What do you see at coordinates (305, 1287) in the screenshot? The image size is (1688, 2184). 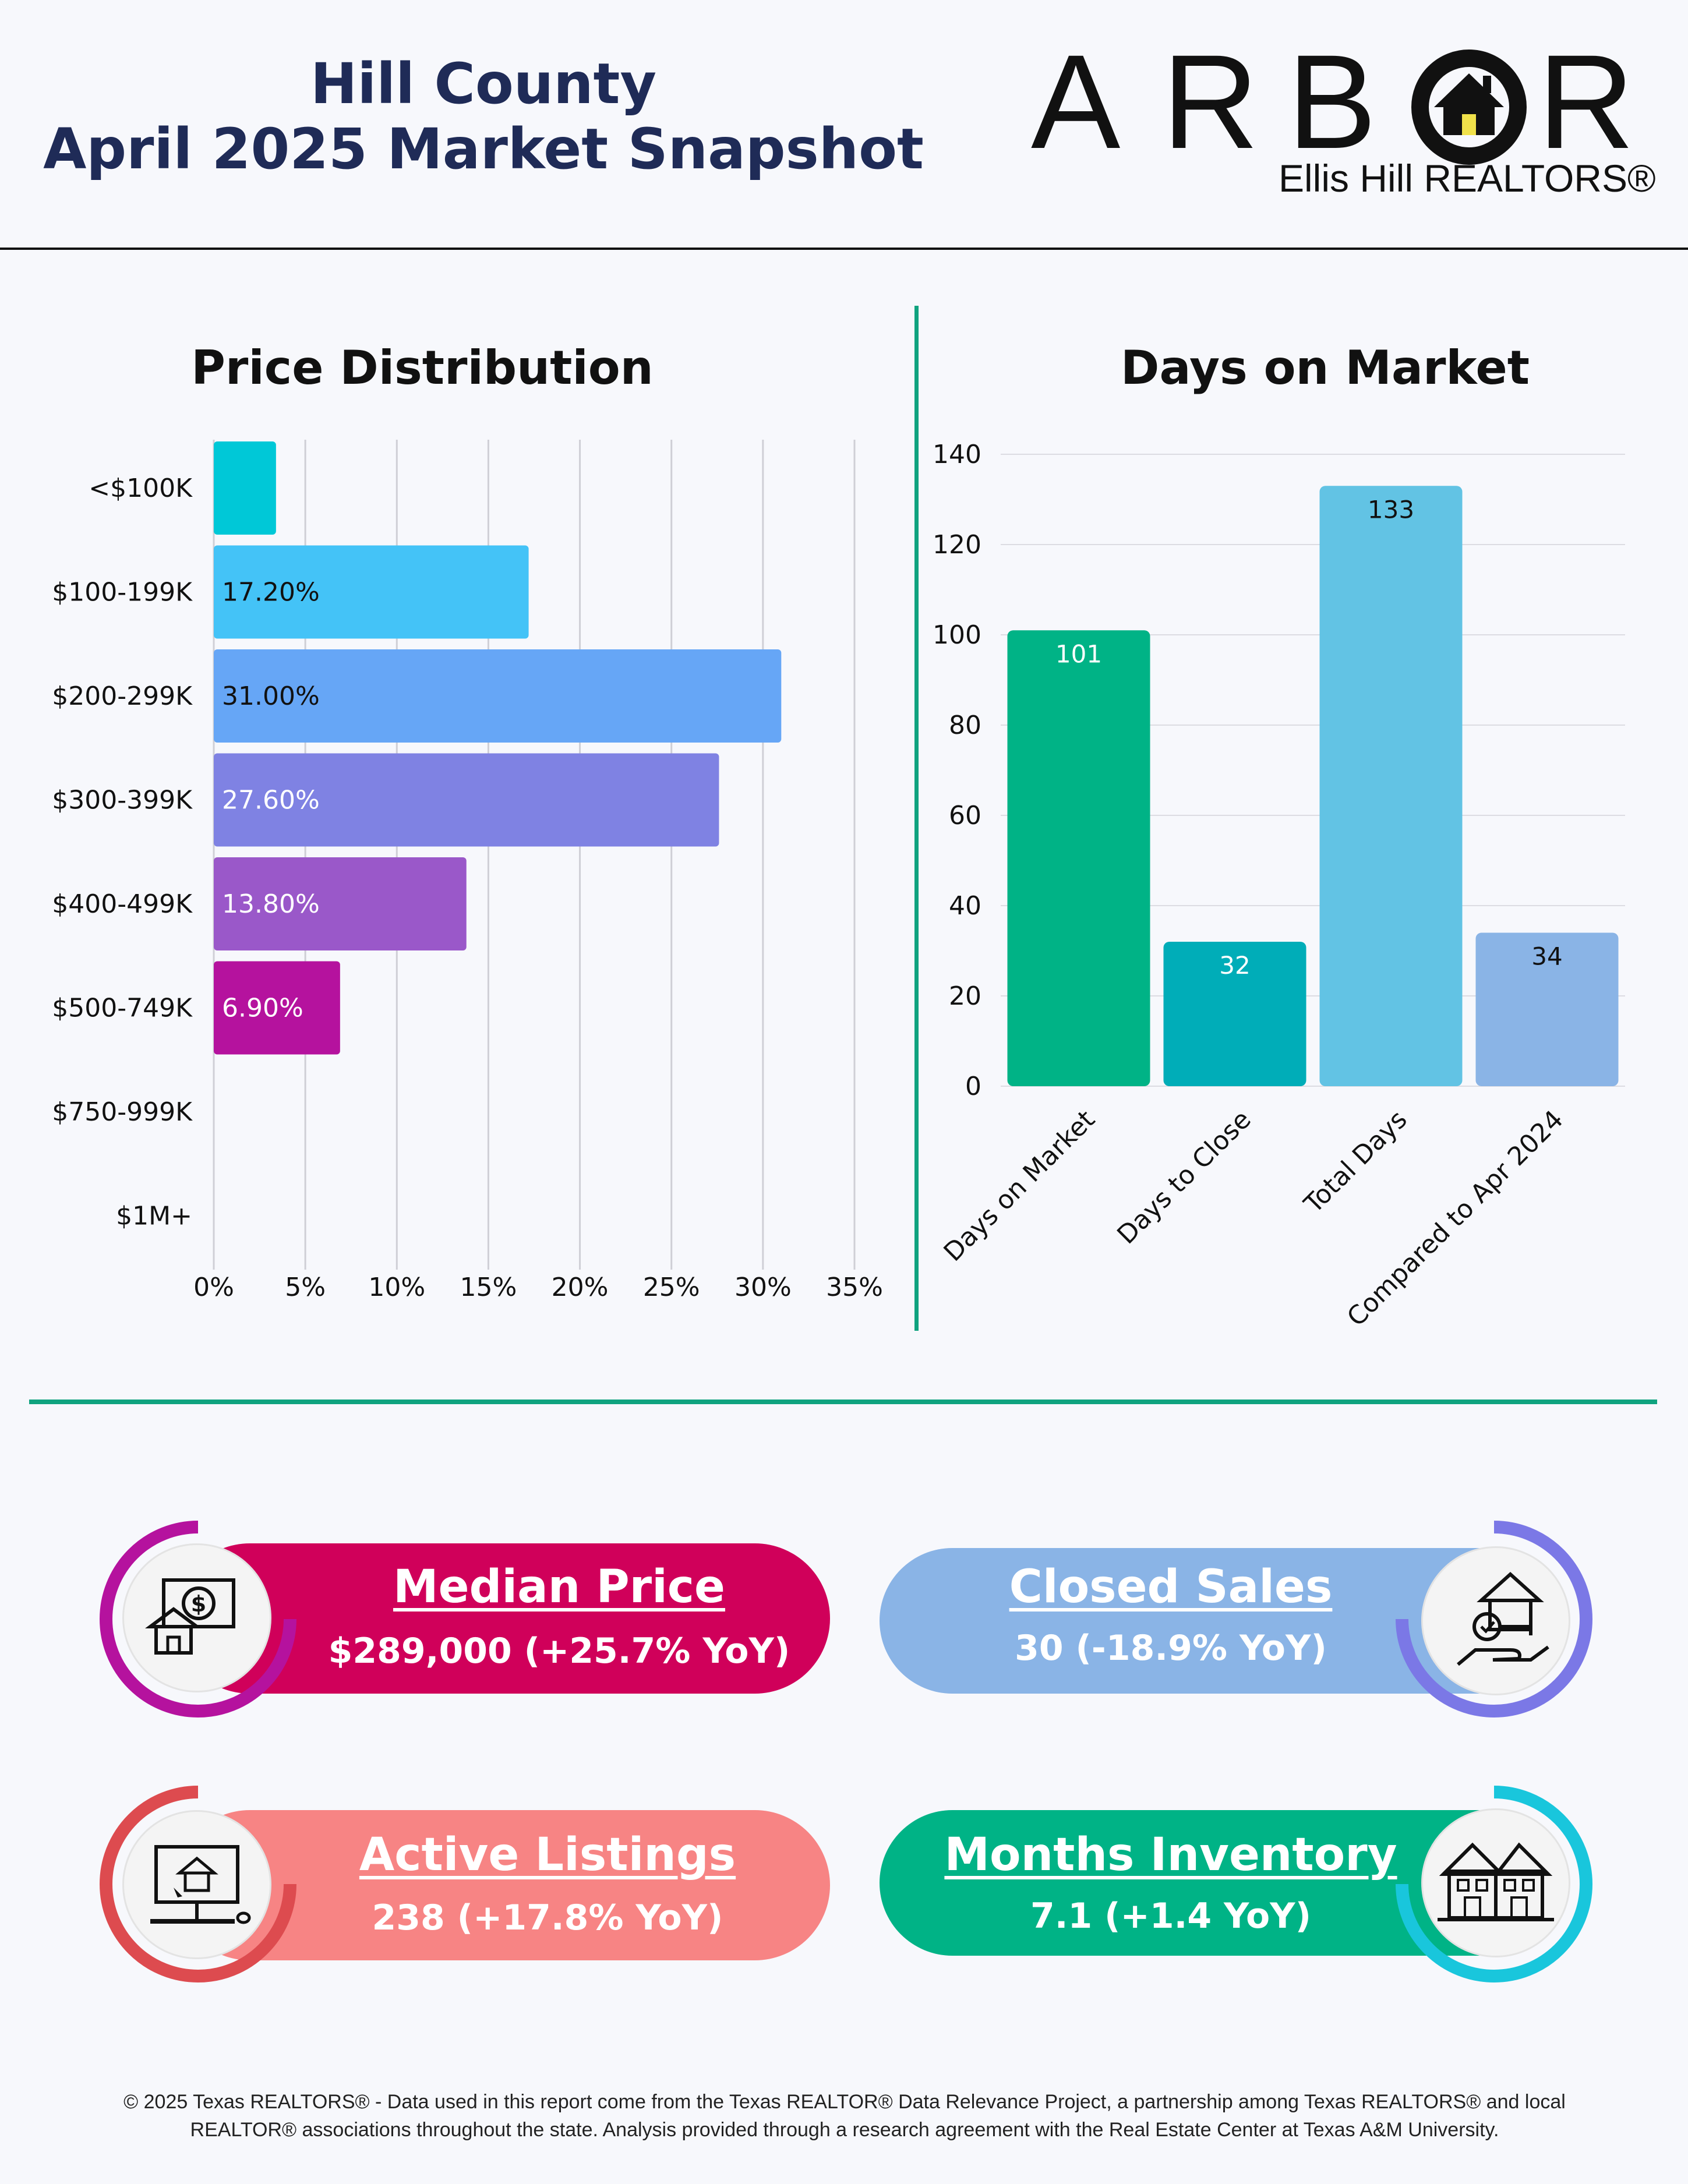 I see `pd-xtick-label: 5%` at bounding box center [305, 1287].